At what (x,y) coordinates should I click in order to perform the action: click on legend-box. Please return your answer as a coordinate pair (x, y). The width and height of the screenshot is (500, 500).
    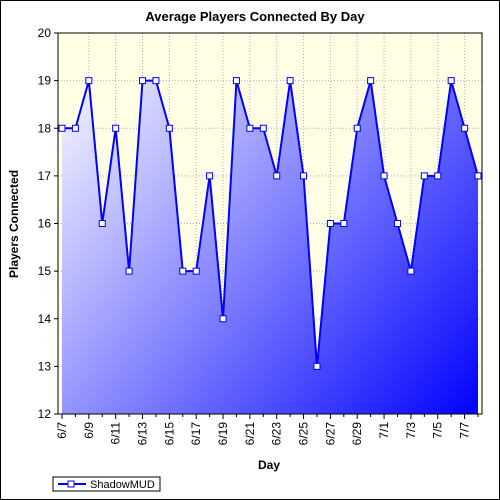
    Looking at the image, I should click on (106, 484).